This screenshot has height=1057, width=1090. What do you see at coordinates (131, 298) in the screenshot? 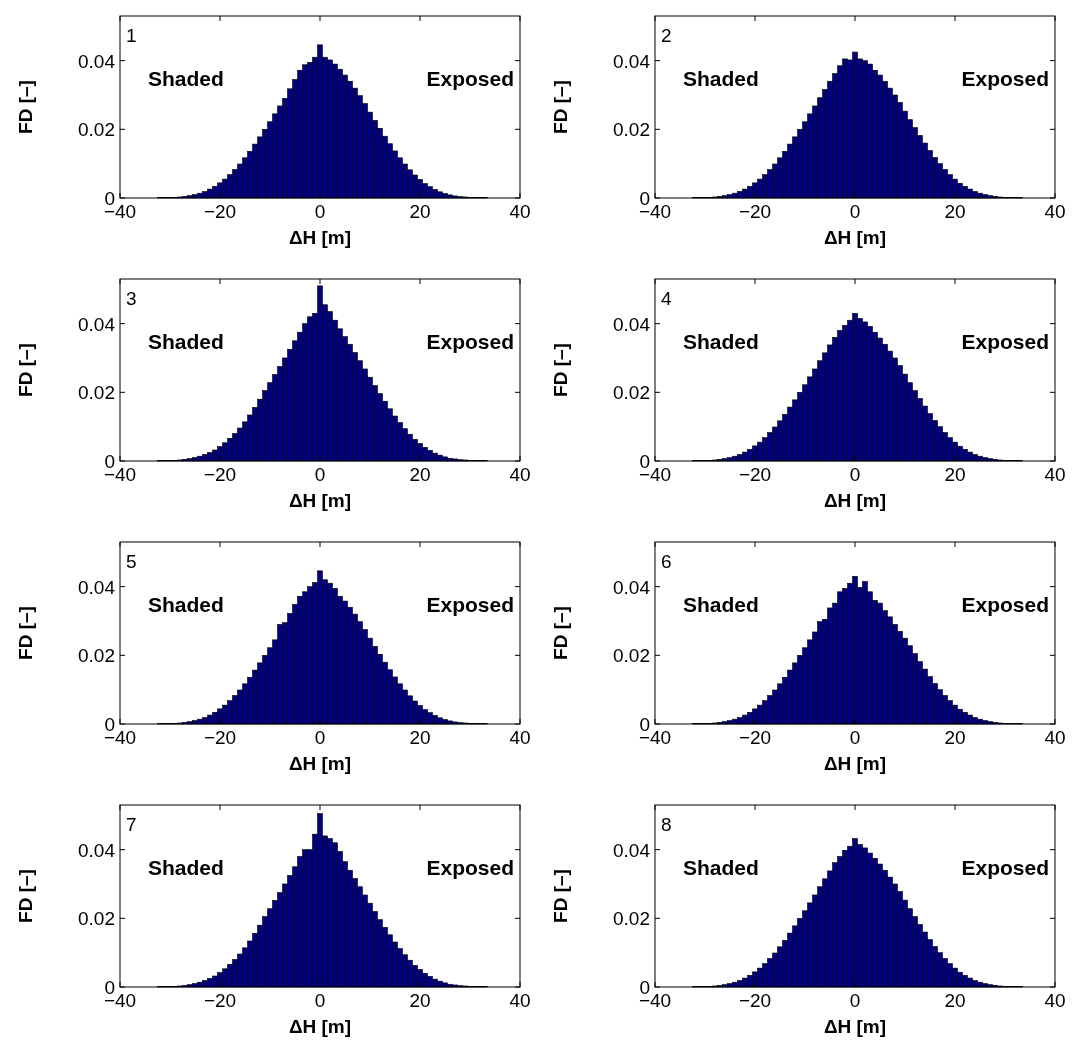
I see `annotation: 3` at bounding box center [131, 298].